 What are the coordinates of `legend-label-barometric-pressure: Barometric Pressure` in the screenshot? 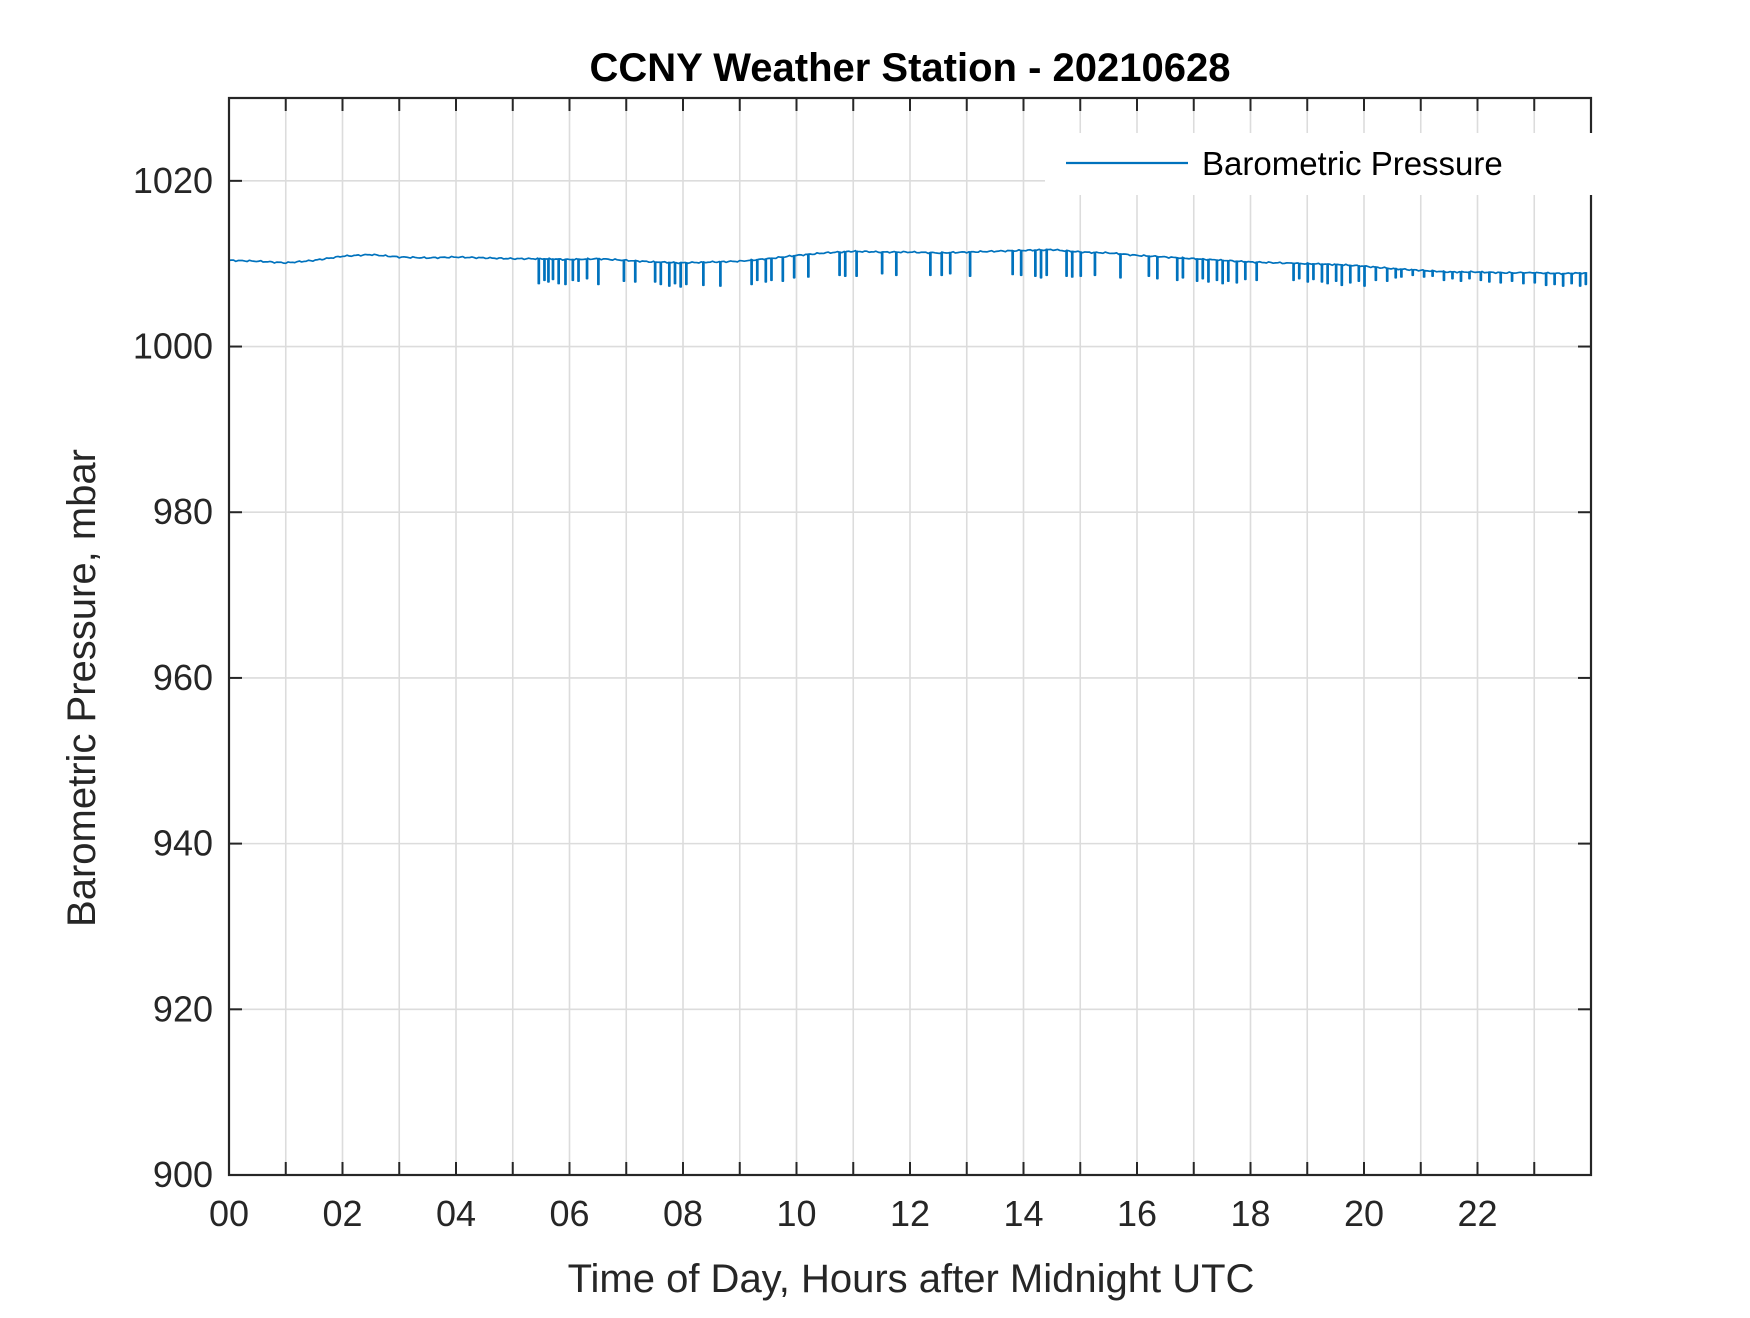 It's located at (1352, 163).